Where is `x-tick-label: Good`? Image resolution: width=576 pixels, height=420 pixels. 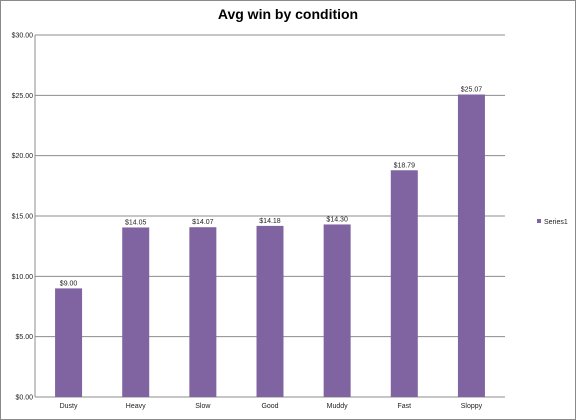
x-tick-label: Good is located at coordinates (269, 406).